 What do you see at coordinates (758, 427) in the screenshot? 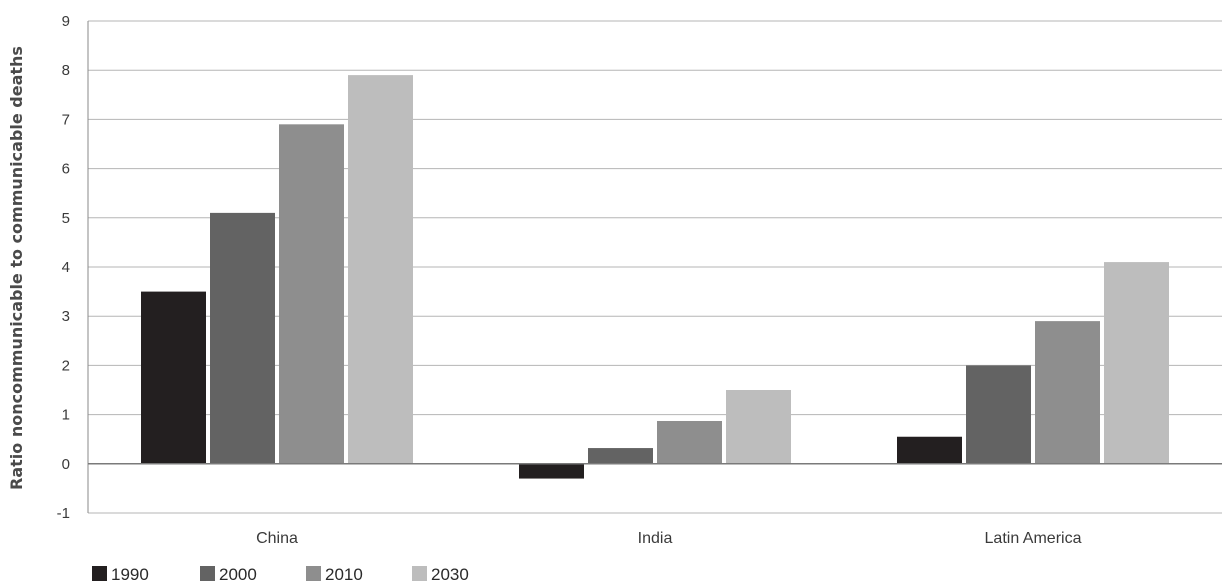
I see `bar-india-2030` at bounding box center [758, 427].